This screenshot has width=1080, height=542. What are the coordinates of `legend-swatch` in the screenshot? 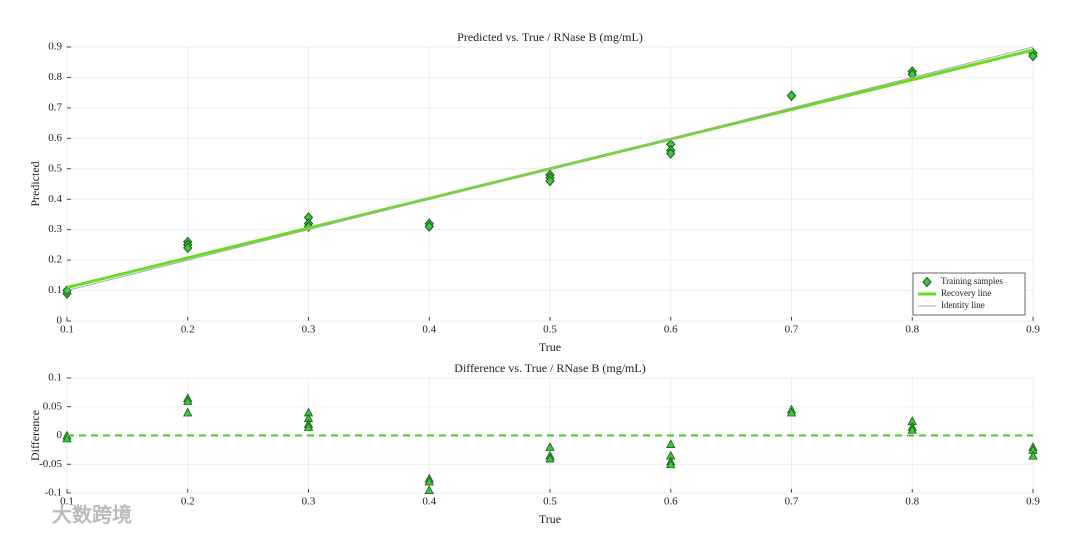 It's located at (927, 282).